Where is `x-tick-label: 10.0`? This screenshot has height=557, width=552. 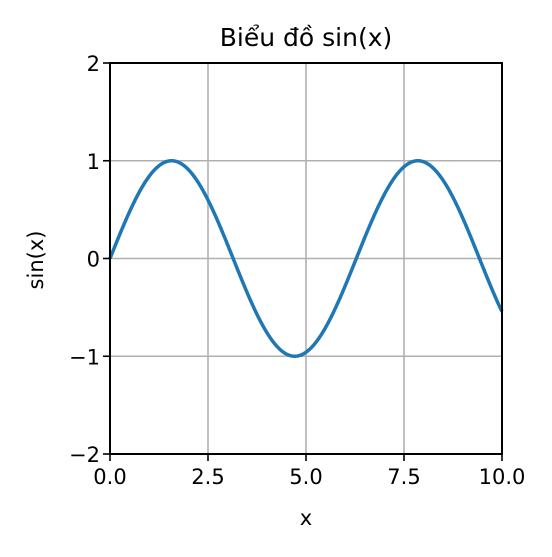 x-tick-label: 10.0 is located at coordinates (502, 477).